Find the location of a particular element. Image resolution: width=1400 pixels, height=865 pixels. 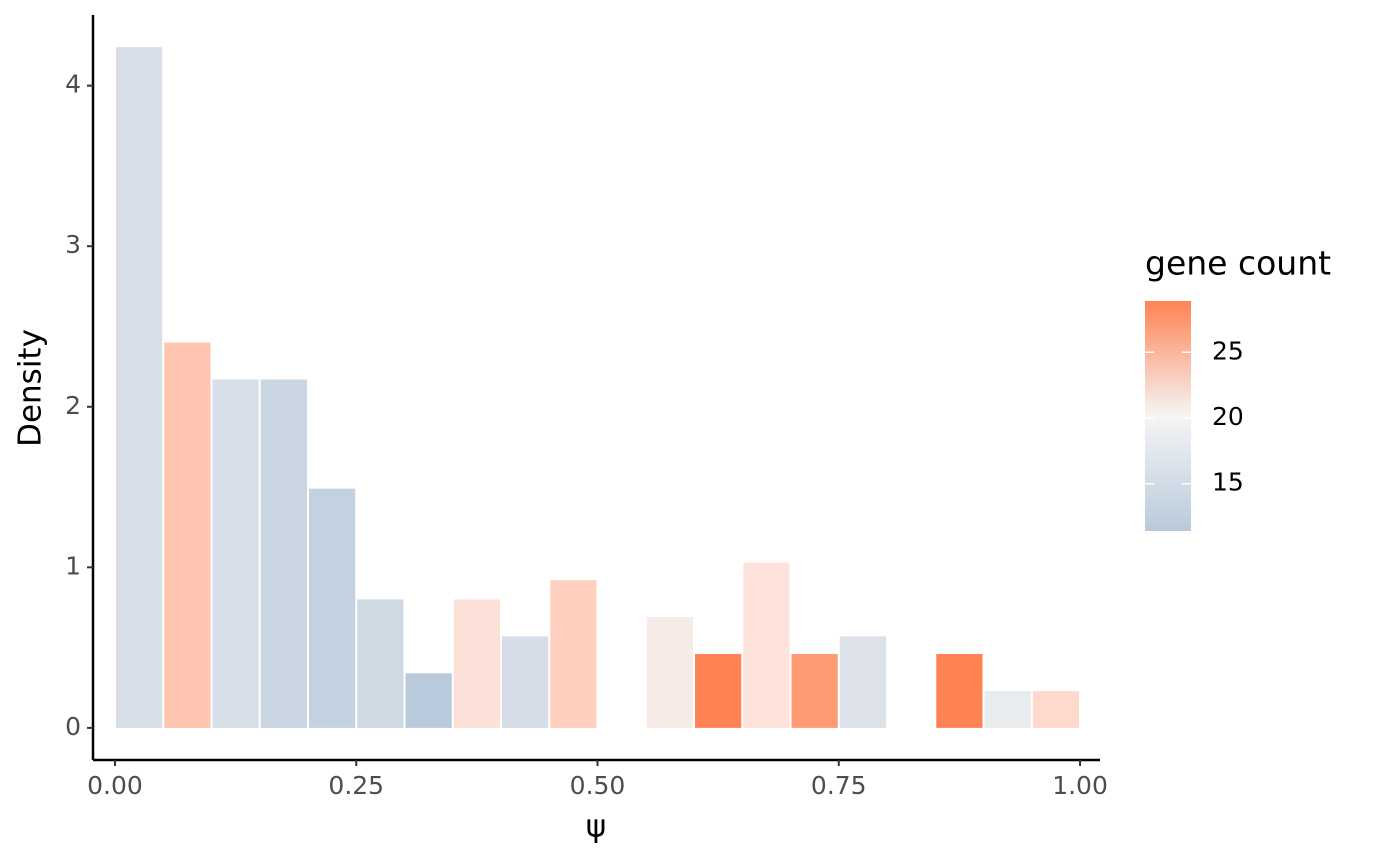

y-tick-label: 0 is located at coordinates (73, 726).